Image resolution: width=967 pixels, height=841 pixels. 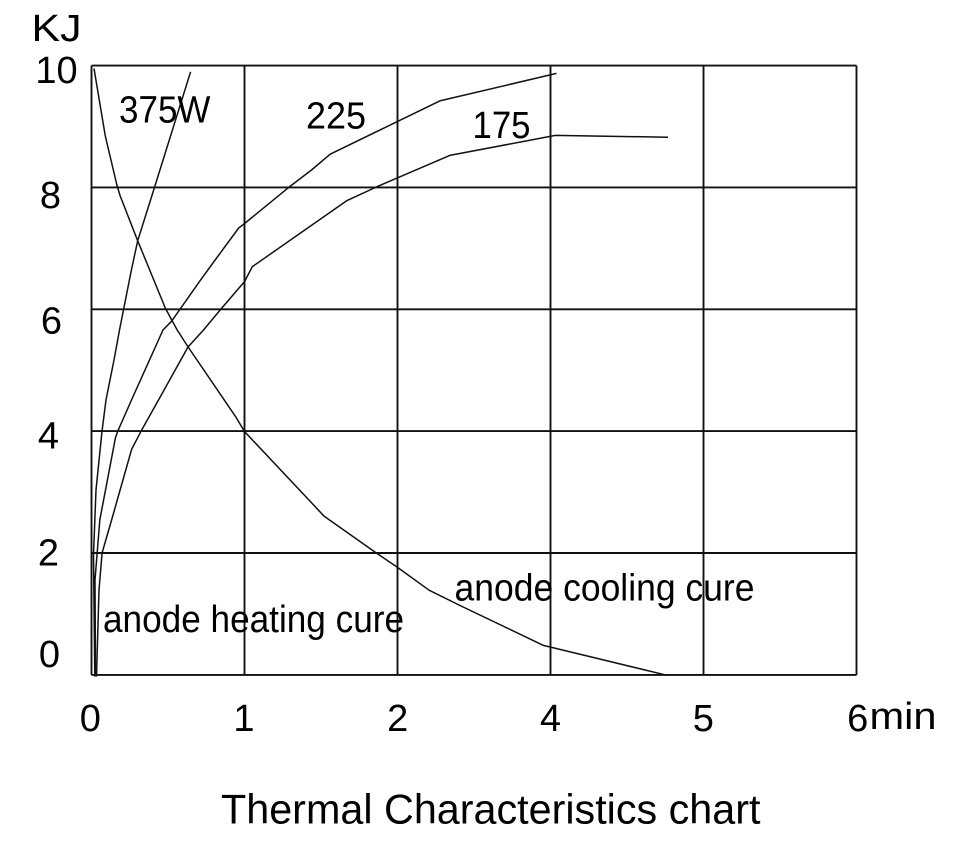 I want to click on svg-text: Thermal Characteristics chart, so click(x=491, y=808).